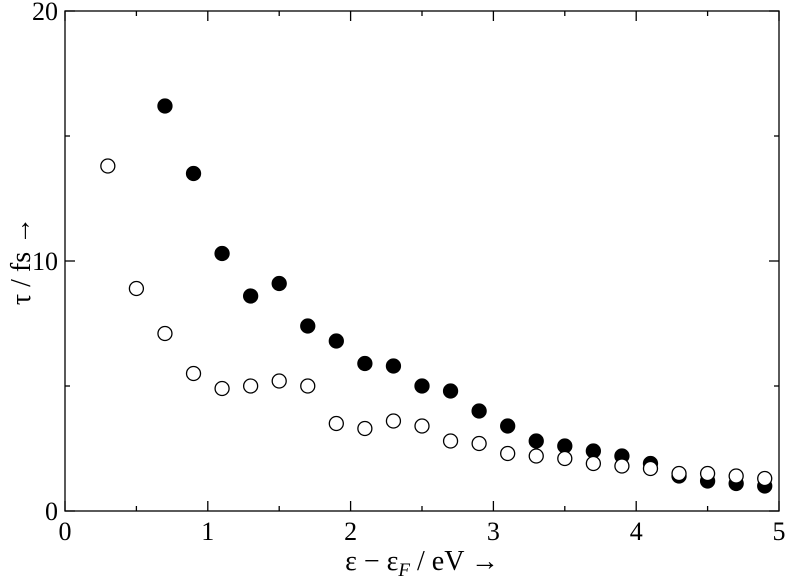 Image resolution: width=789 pixels, height=581 pixels. Describe the element at coordinates (65, 531) in the screenshot. I see `x-tick-label: 0` at that location.